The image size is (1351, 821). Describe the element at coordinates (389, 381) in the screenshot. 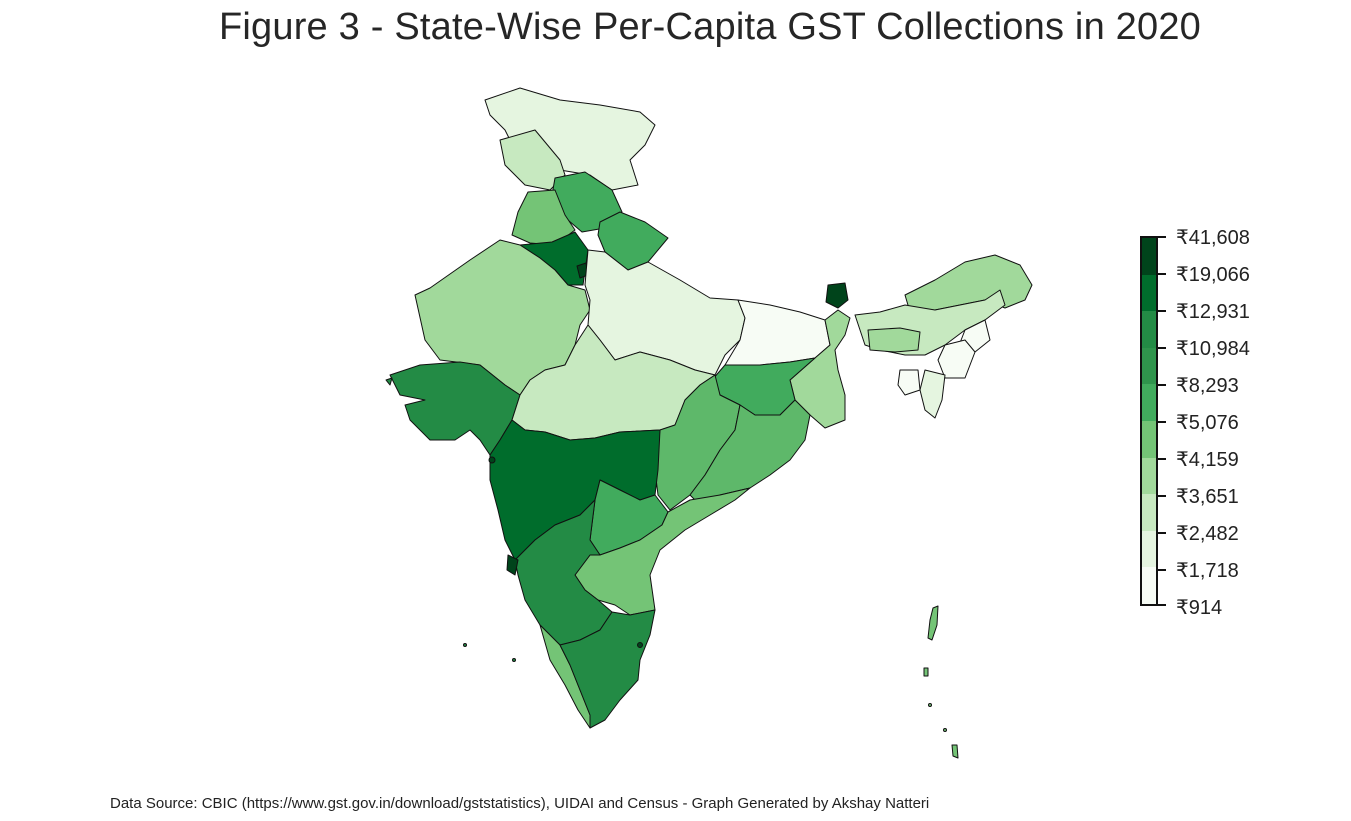

I see `state-diu` at that location.